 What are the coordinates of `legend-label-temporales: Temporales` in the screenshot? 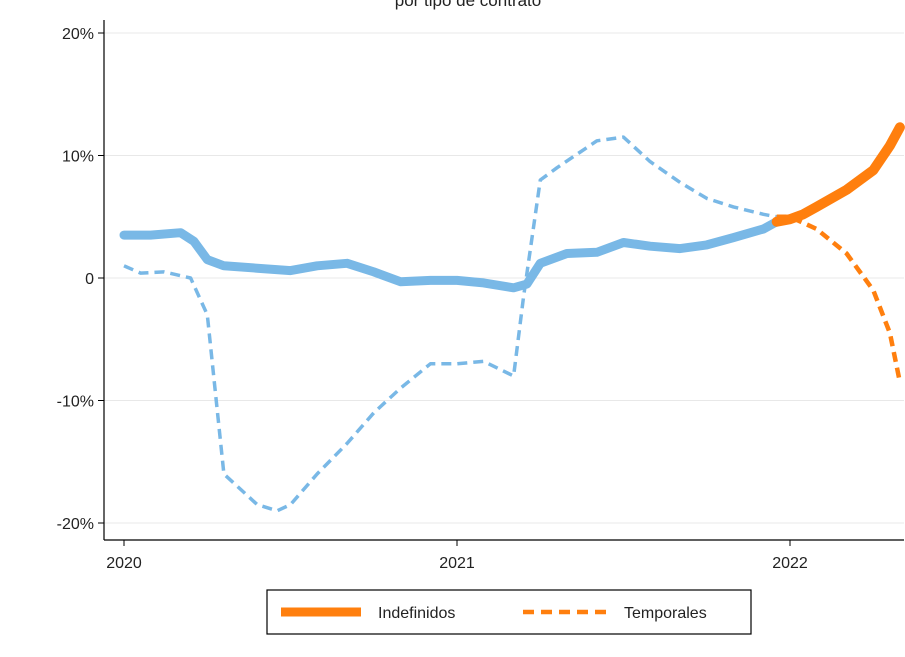 It's located at (665, 613).